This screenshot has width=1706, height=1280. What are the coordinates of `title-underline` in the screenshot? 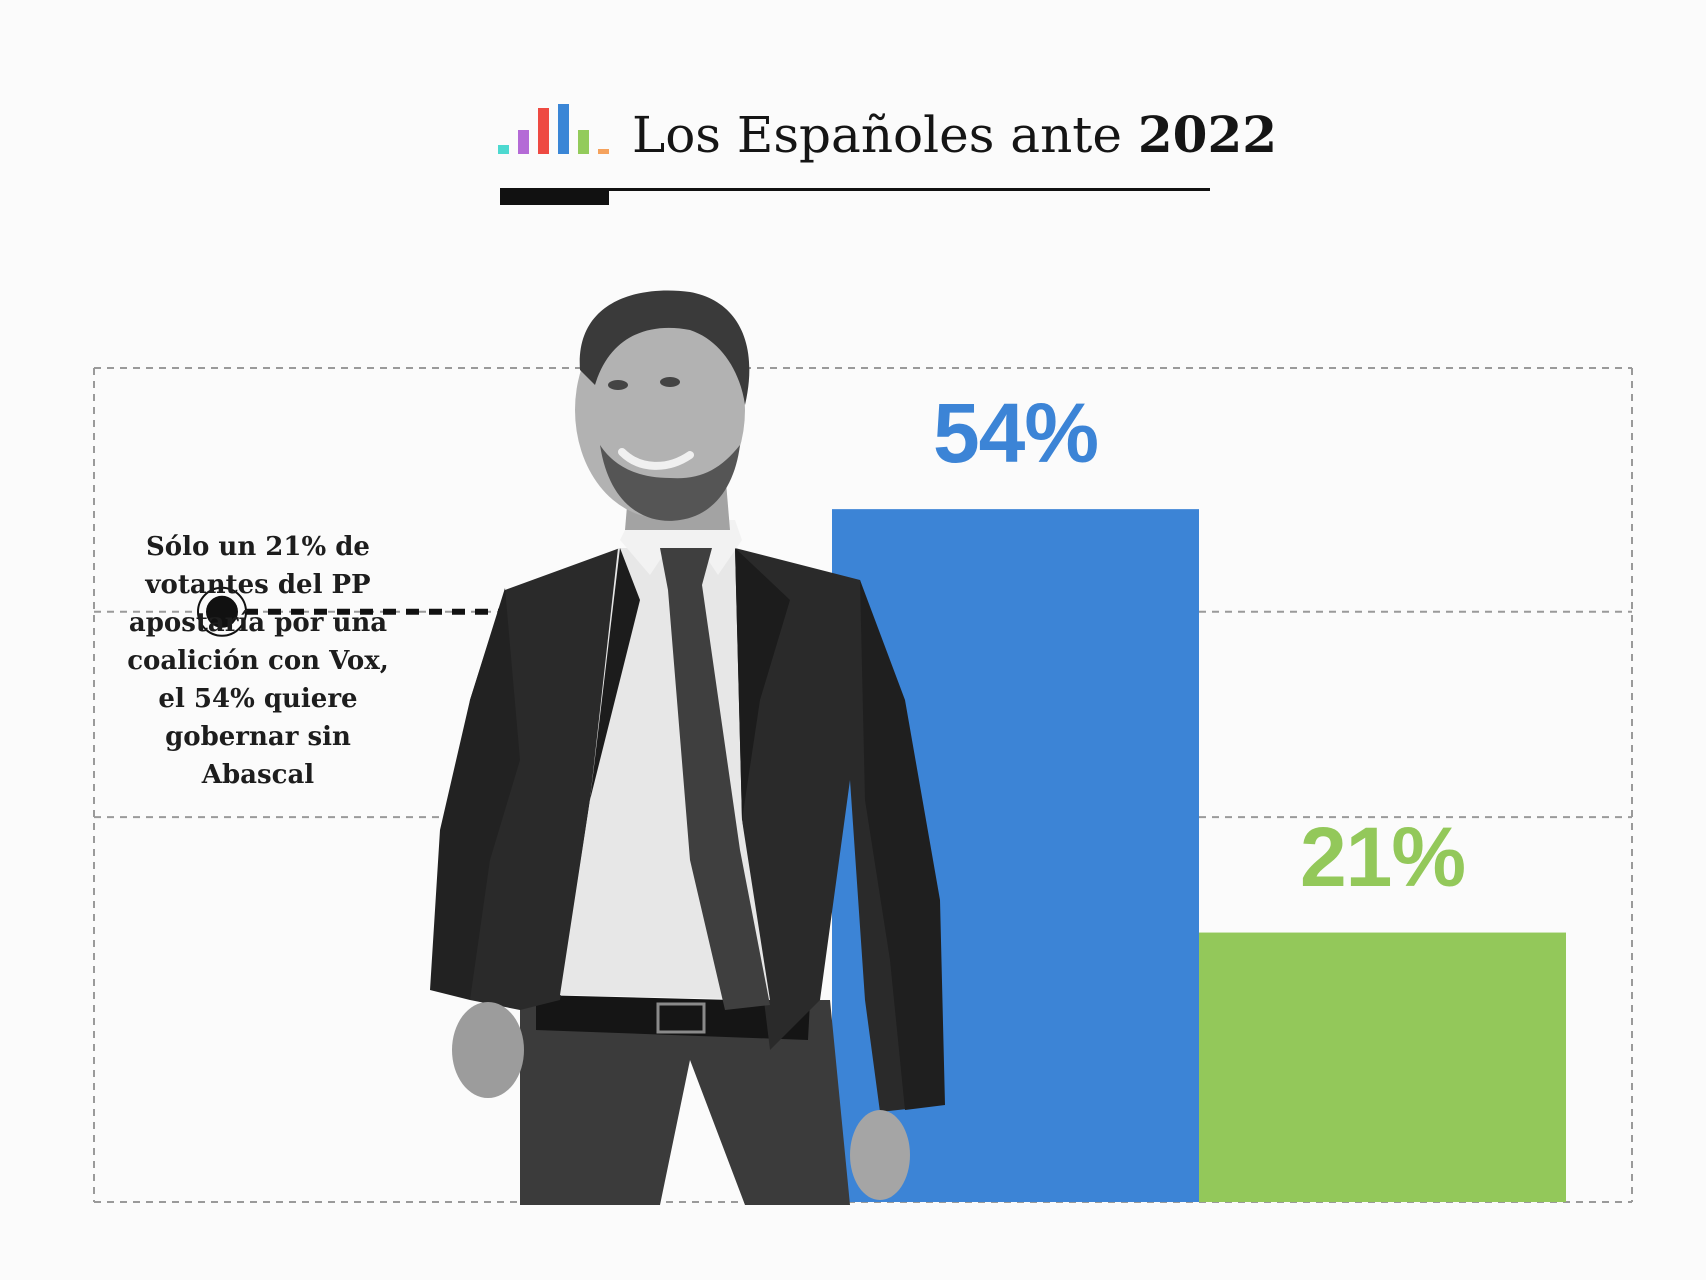 It's located at (855, 189).